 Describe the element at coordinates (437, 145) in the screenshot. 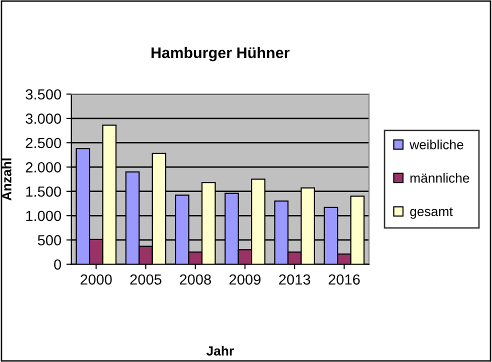

I see `legend-label: weibliche` at that location.